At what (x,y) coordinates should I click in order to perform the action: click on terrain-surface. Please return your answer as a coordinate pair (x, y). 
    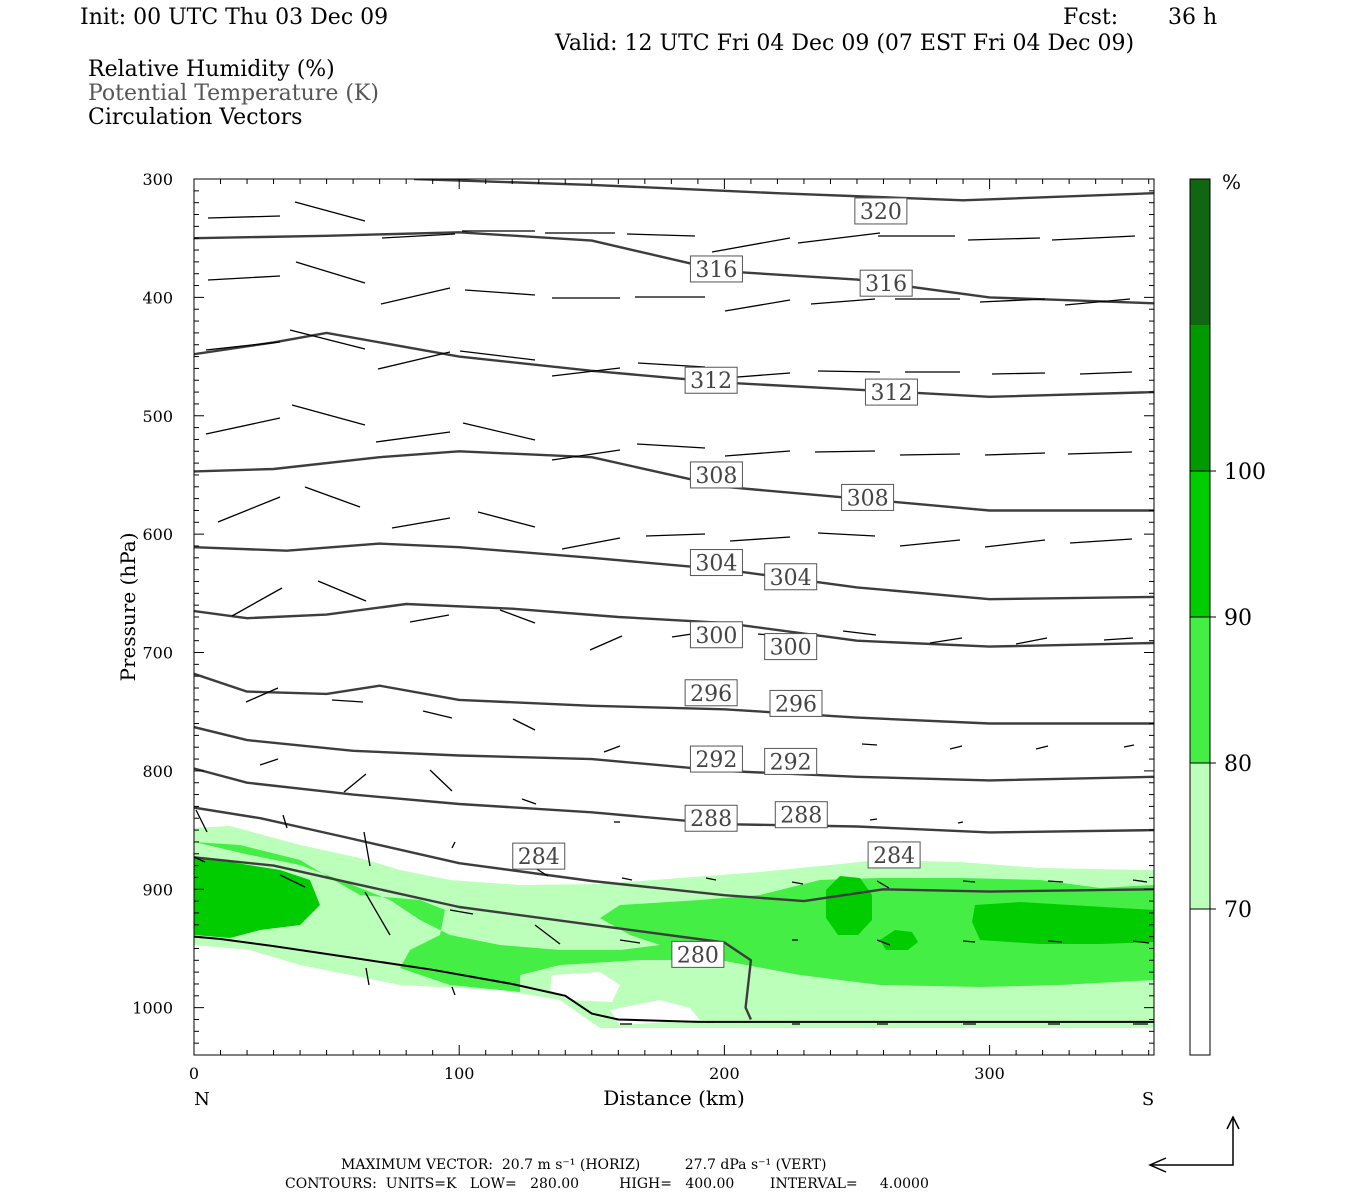
    Looking at the image, I should click on (674, 979).